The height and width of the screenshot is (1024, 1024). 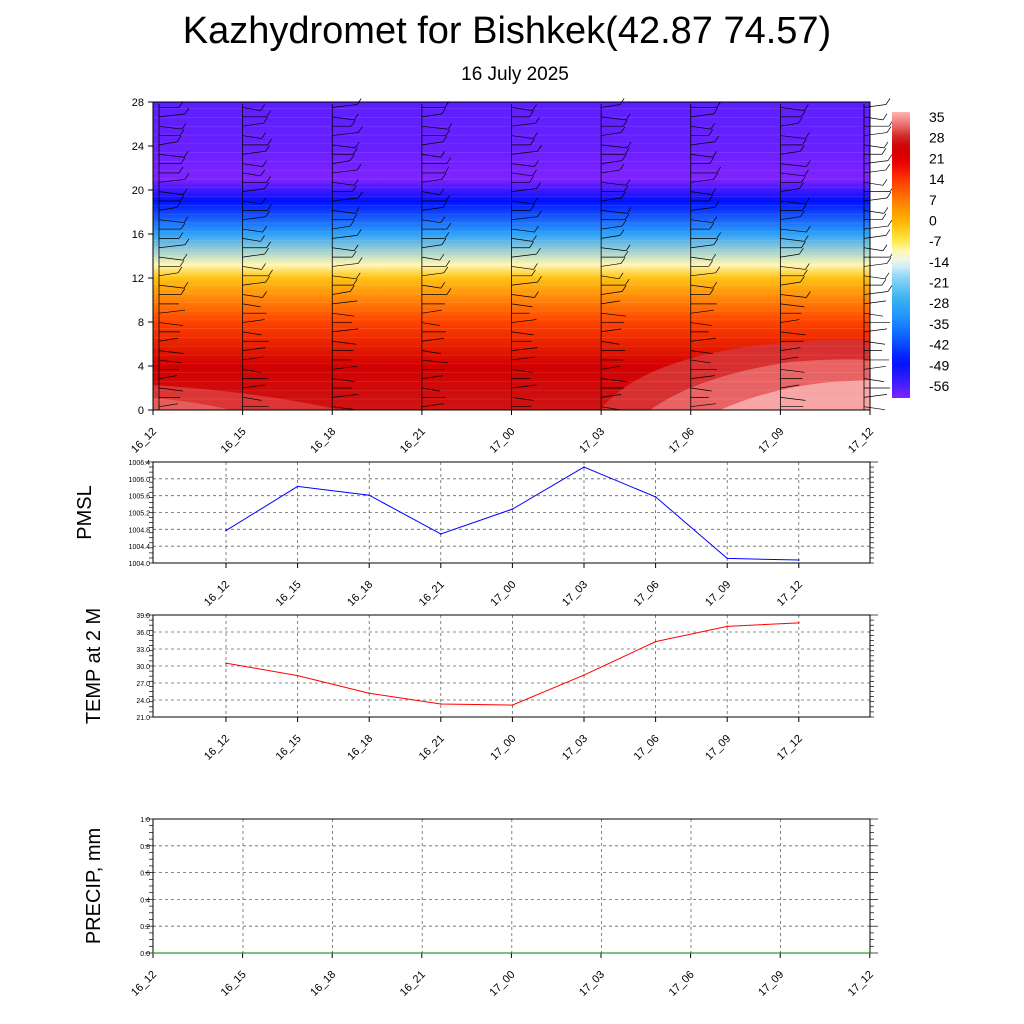 What do you see at coordinates (503, 441) in the screenshot?
I see `x-tick-label: 17_00` at bounding box center [503, 441].